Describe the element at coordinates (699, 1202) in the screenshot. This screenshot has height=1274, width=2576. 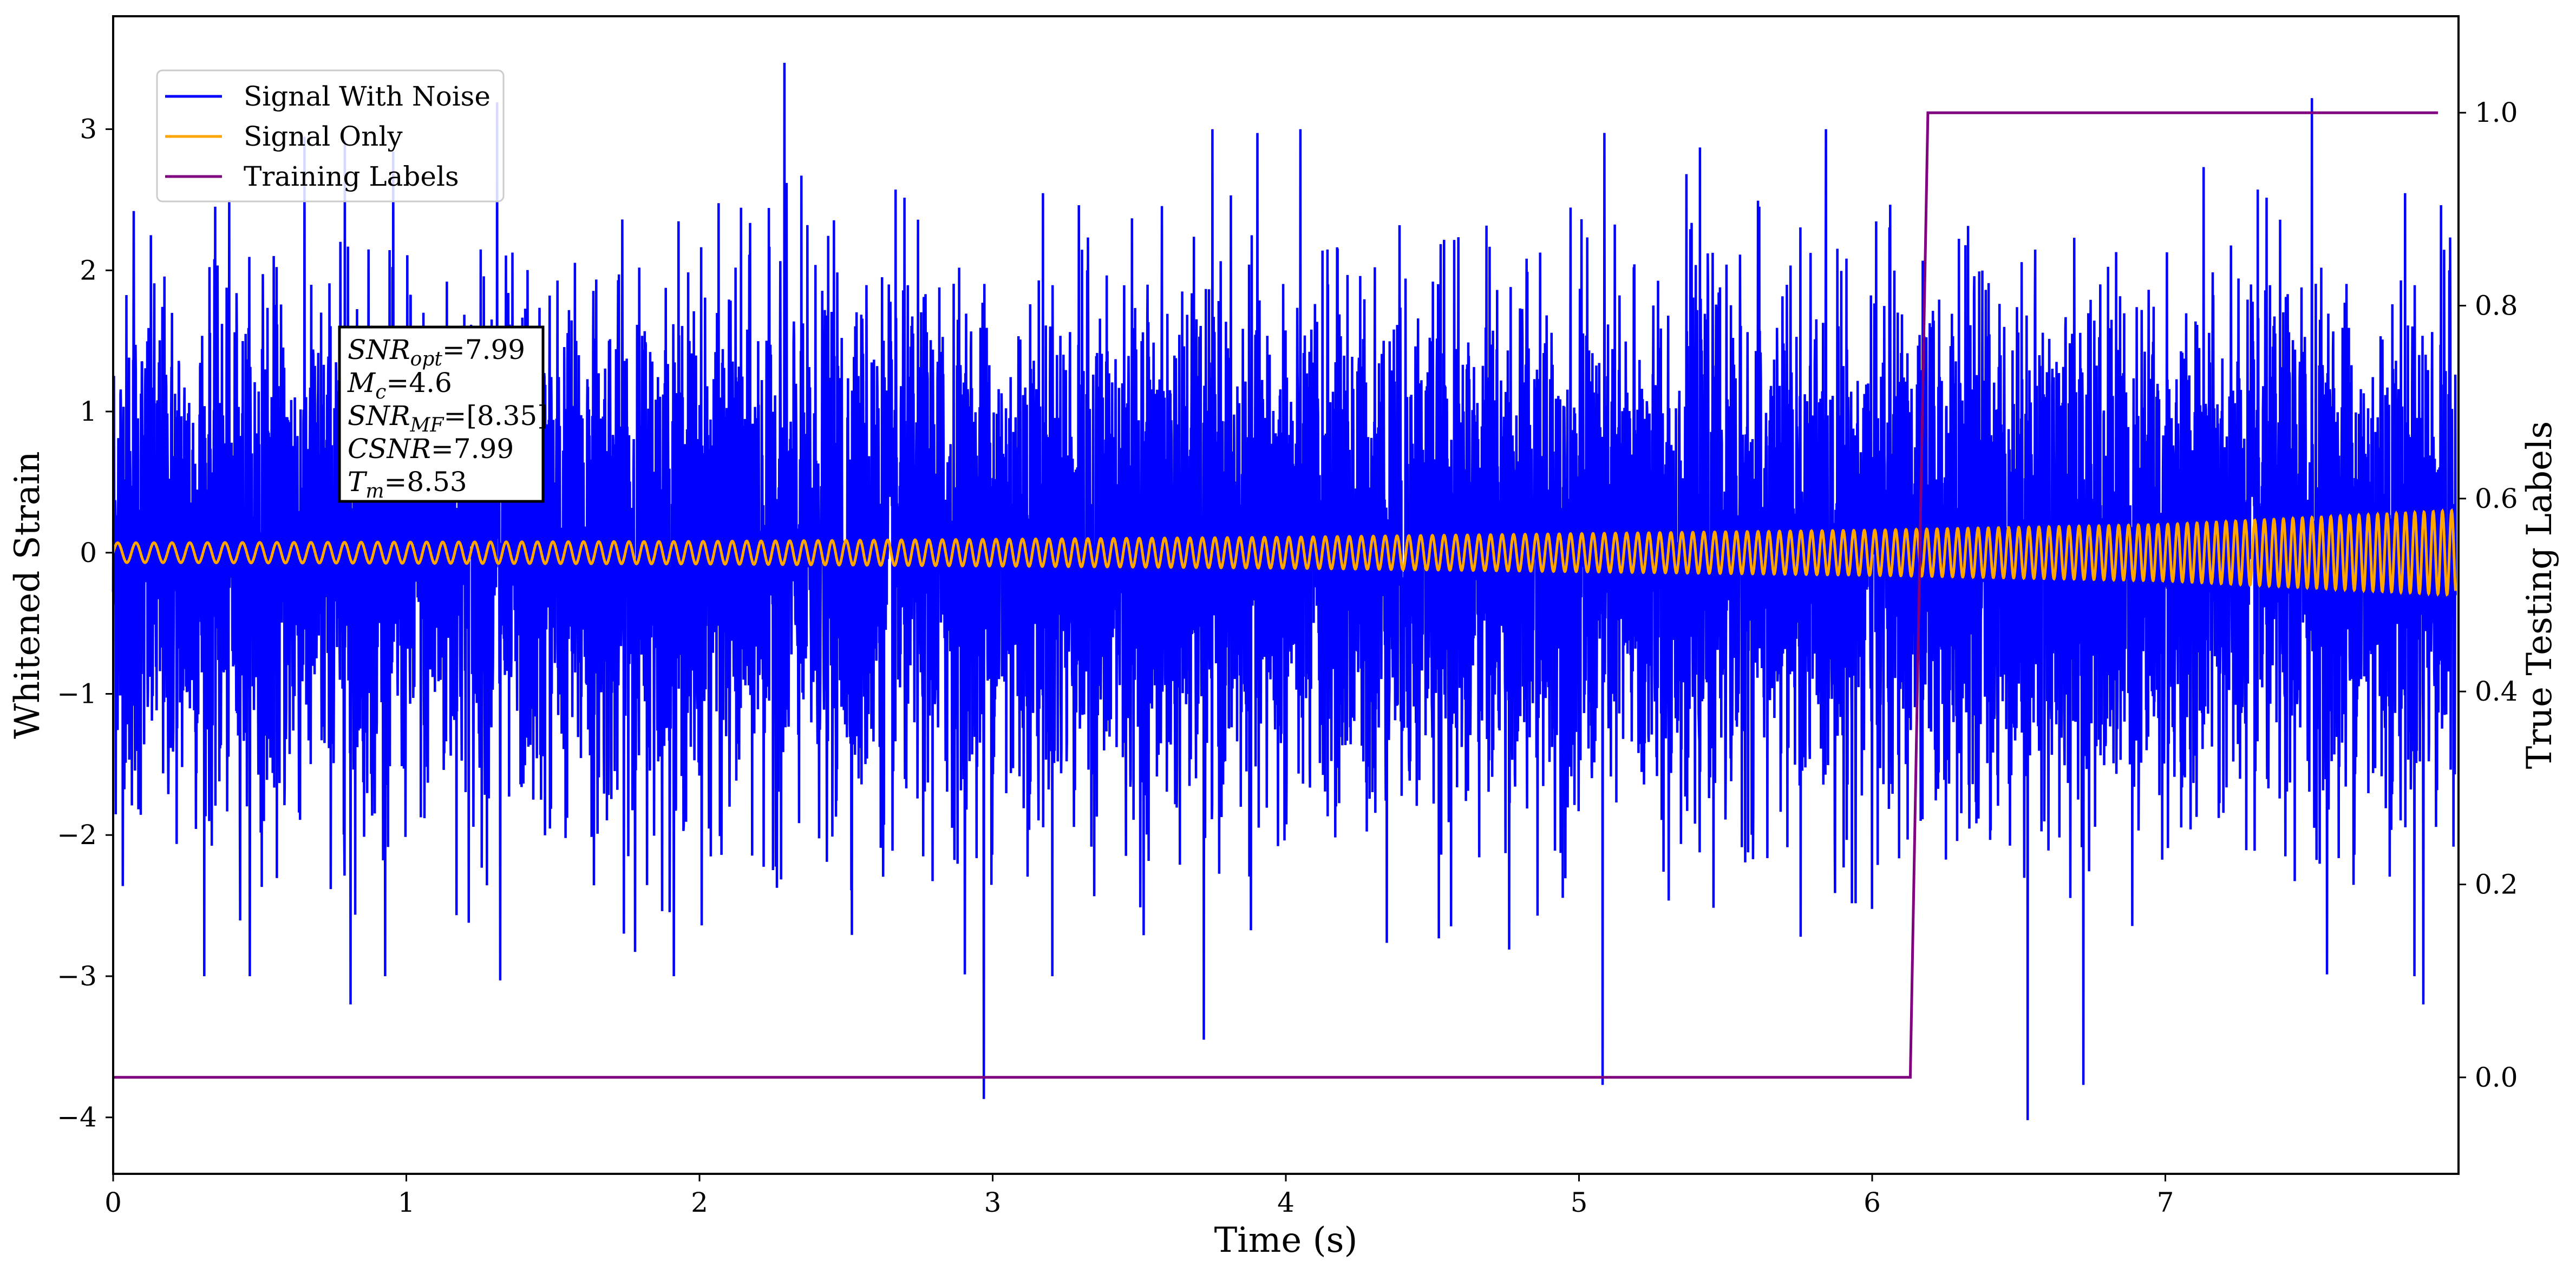
I see `x-tick-label: 2` at that location.